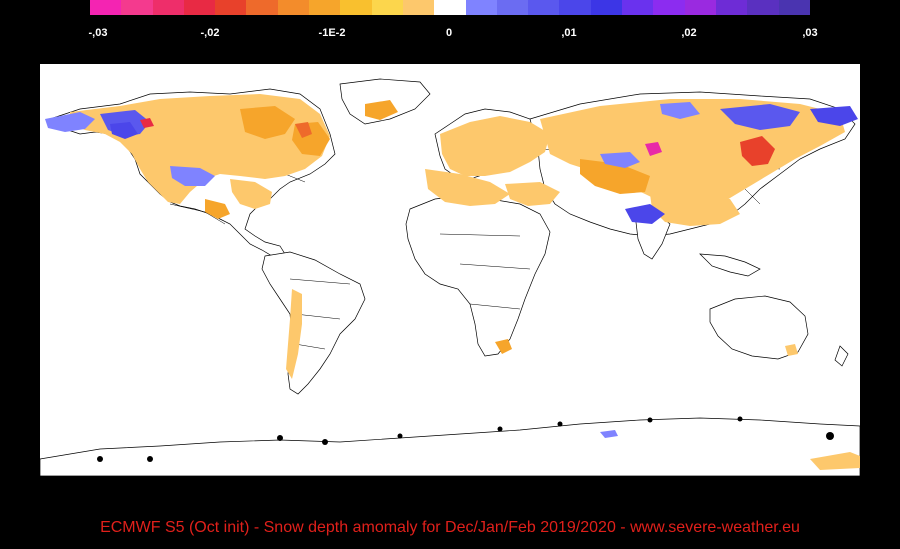 This screenshot has height=549, width=900. What do you see at coordinates (620, 160) in the screenshot?
I see `pos-mongolia` at bounding box center [620, 160].